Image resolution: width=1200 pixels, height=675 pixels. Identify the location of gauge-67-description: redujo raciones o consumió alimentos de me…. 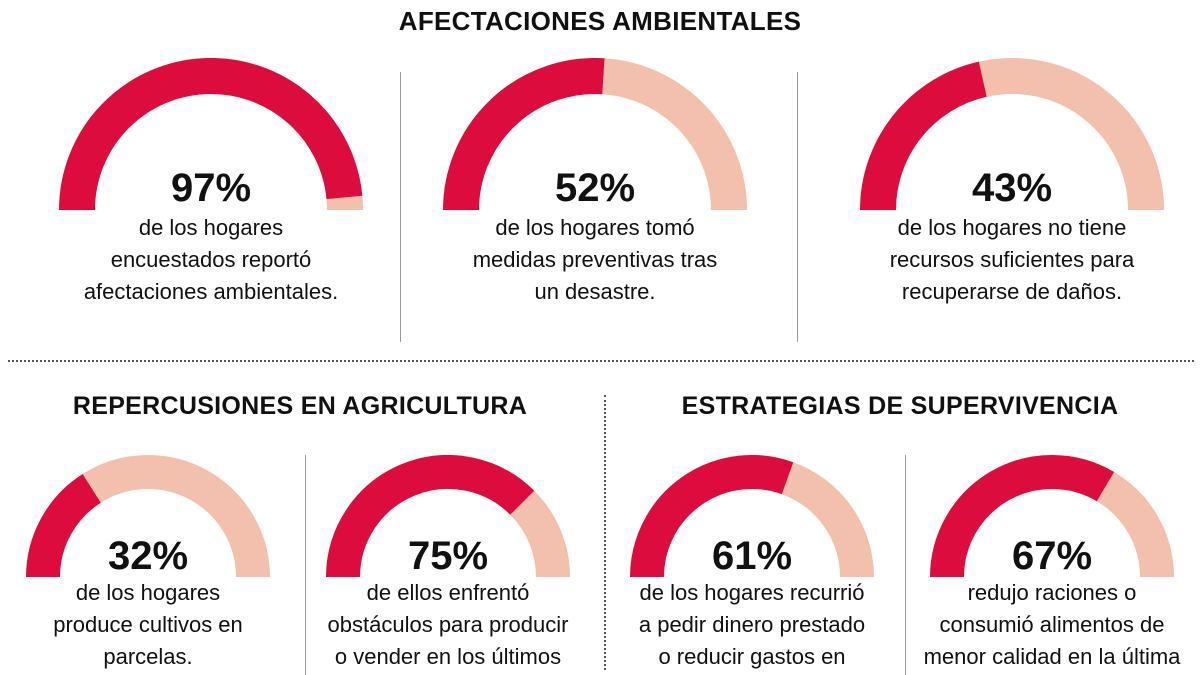
(1051, 625).